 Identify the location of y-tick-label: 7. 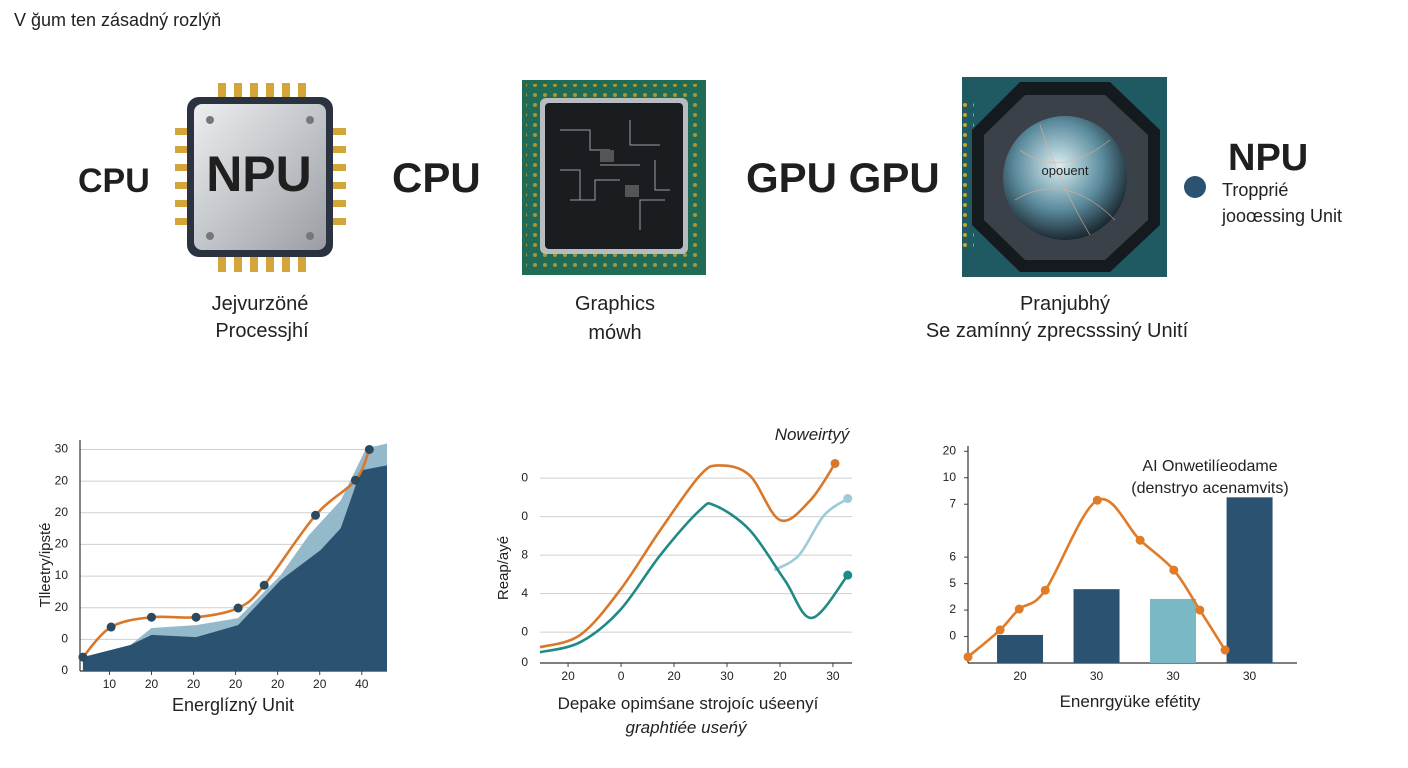
(952, 503).